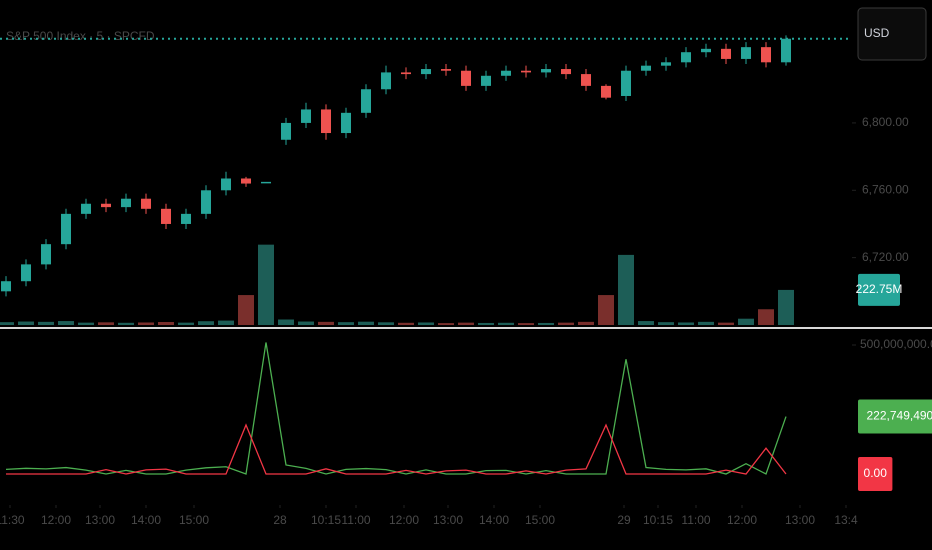  What do you see at coordinates (896, 344) in the screenshot?
I see `indicator-tick-label: 500,000,000.00` at bounding box center [896, 344].